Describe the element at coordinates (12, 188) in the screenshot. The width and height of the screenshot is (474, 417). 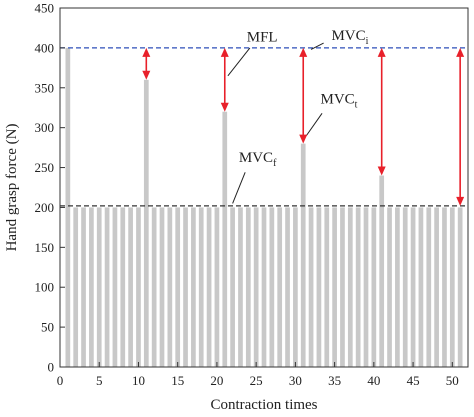
I see `y-axis-label: Hand grasp force (N)` at that location.